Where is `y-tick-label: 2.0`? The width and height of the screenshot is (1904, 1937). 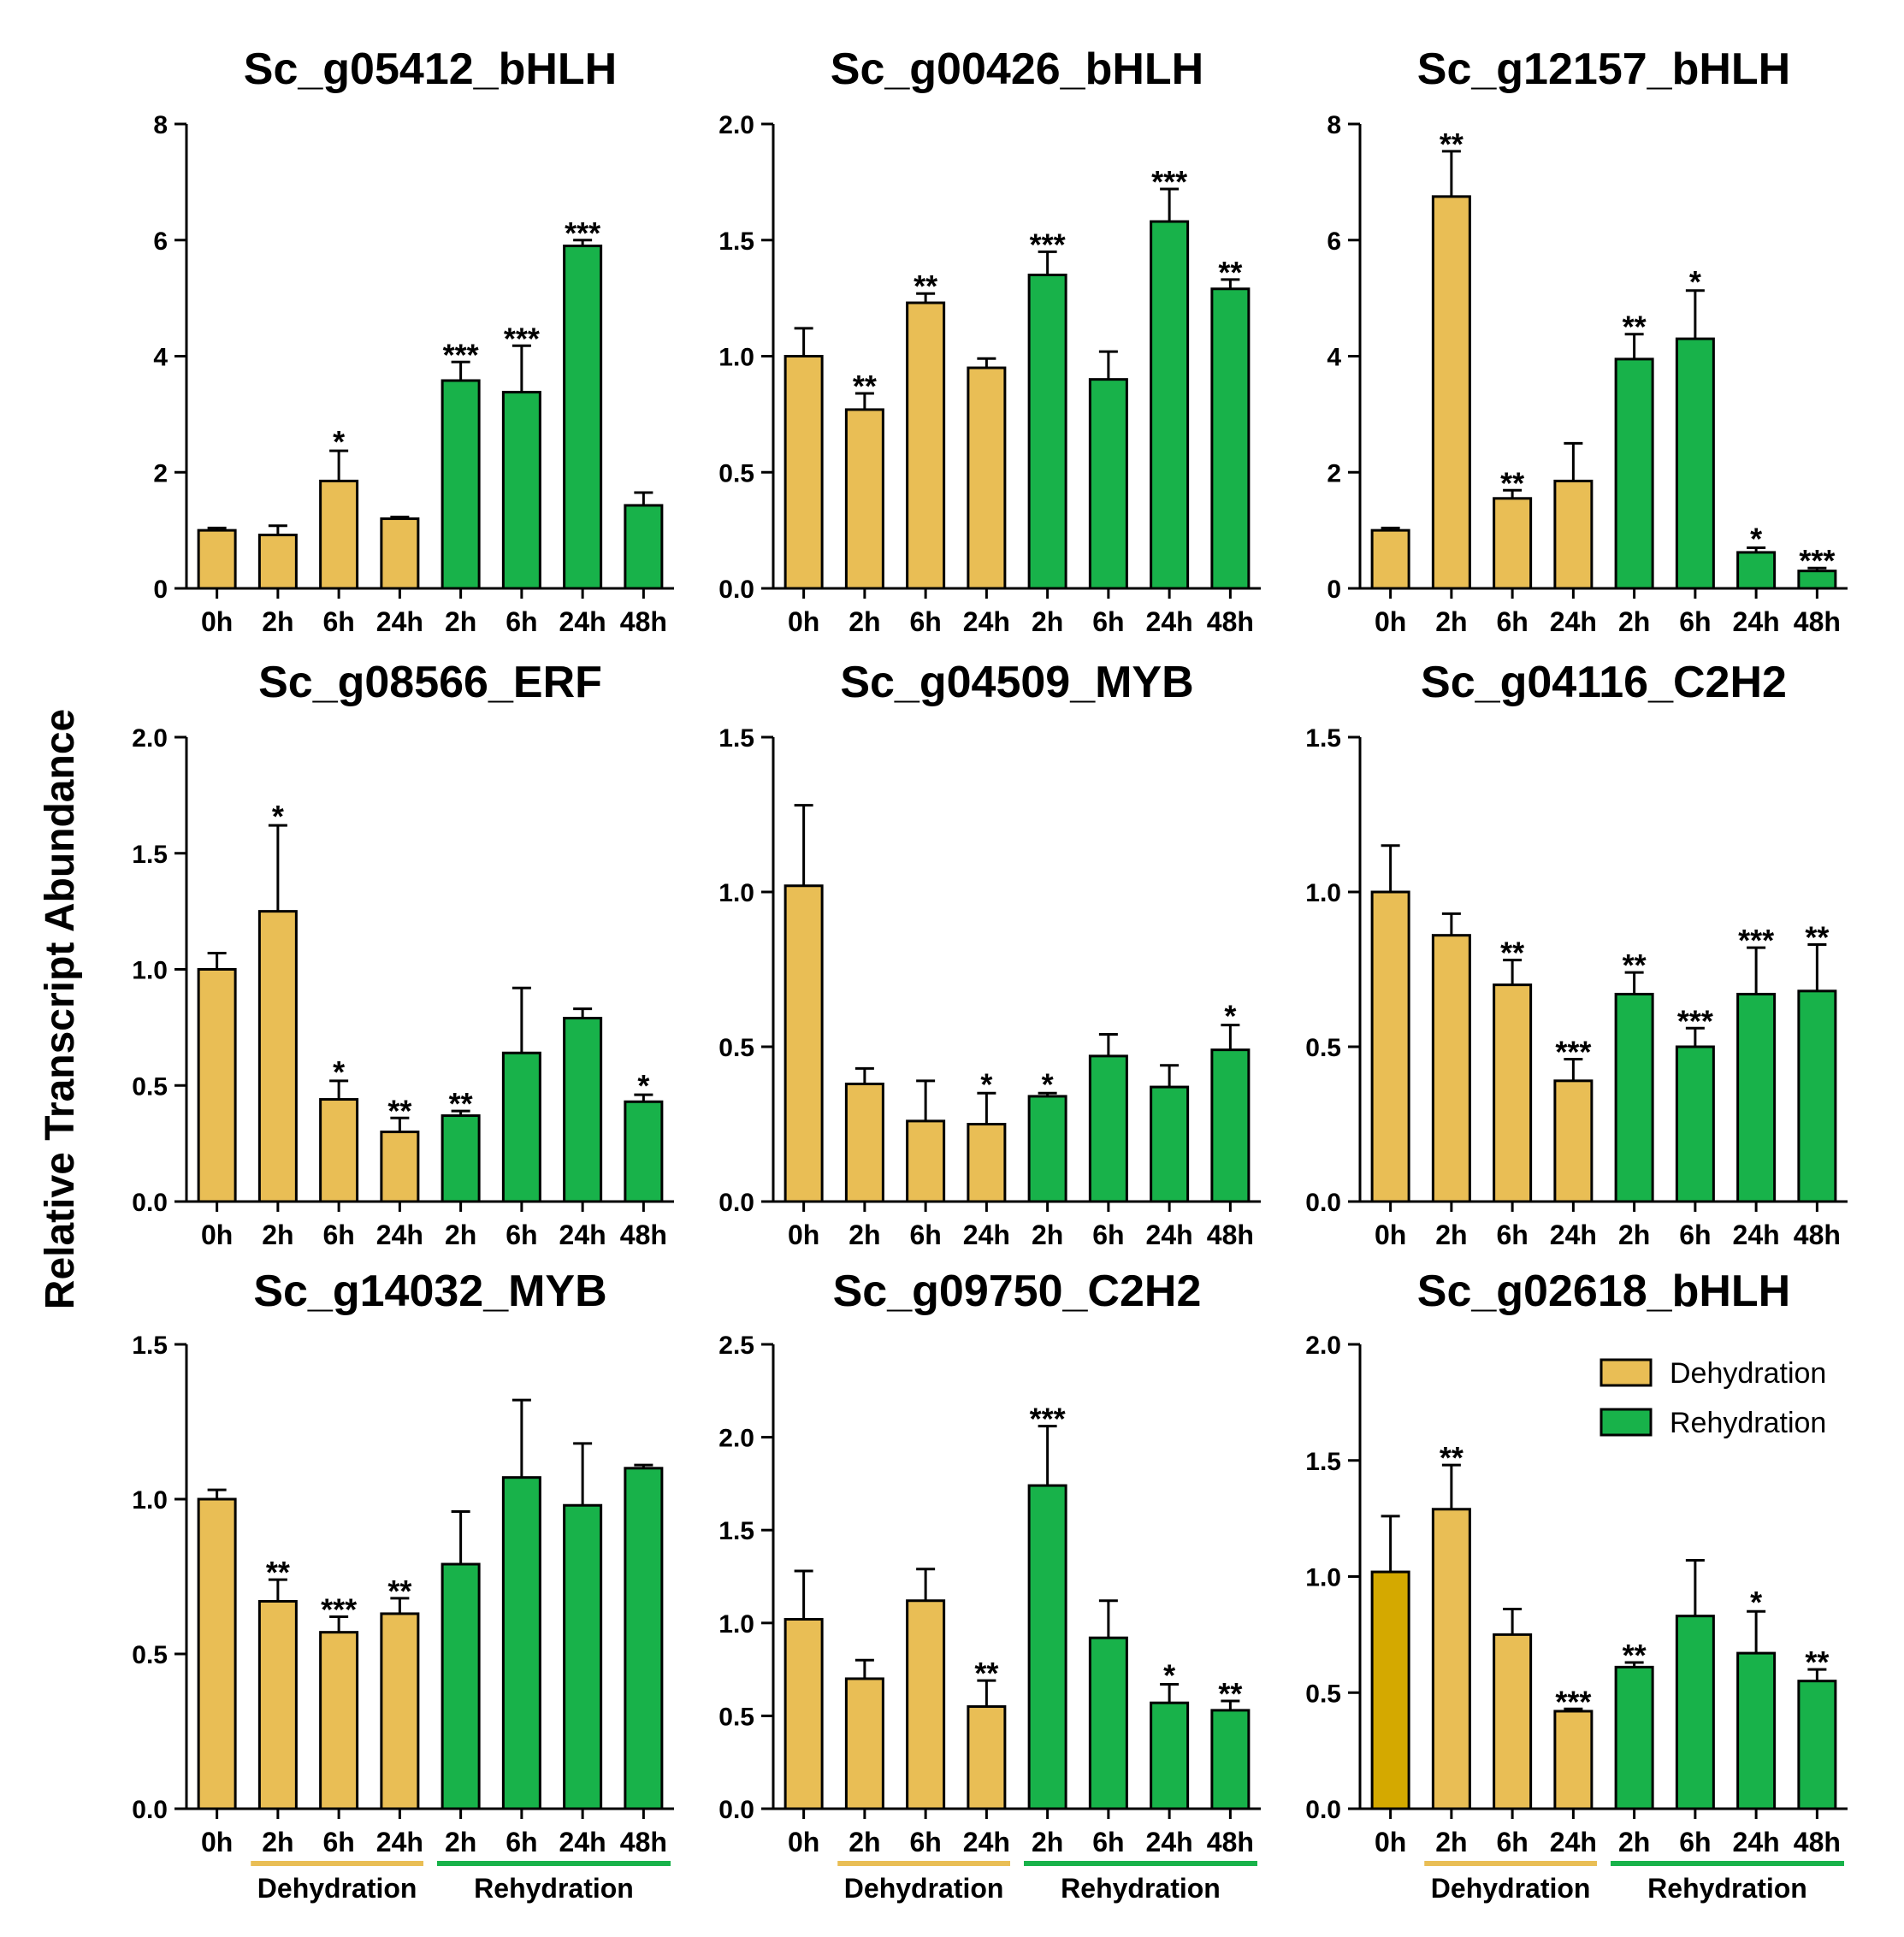 y-tick-label: 2.0 is located at coordinates (736, 125).